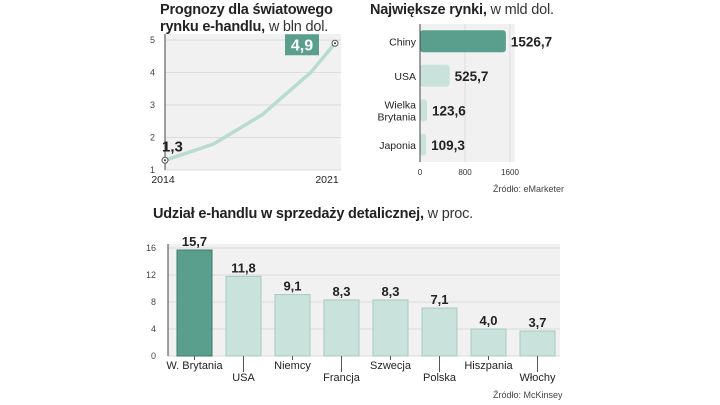 The width and height of the screenshot is (720, 405). What do you see at coordinates (462, 10) in the screenshot?
I see `hbar-chart-title: Największe rynki, w mld dol.` at bounding box center [462, 10].